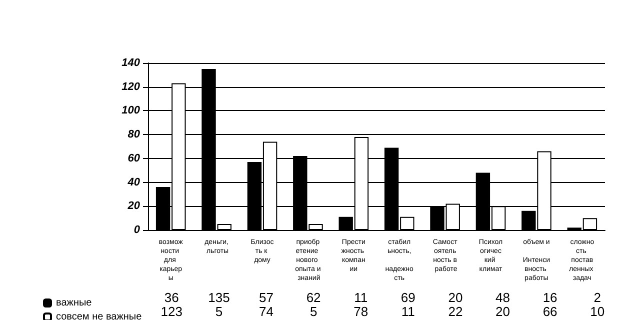  I want to click on y-tick-label: 20, so click(133, 206).